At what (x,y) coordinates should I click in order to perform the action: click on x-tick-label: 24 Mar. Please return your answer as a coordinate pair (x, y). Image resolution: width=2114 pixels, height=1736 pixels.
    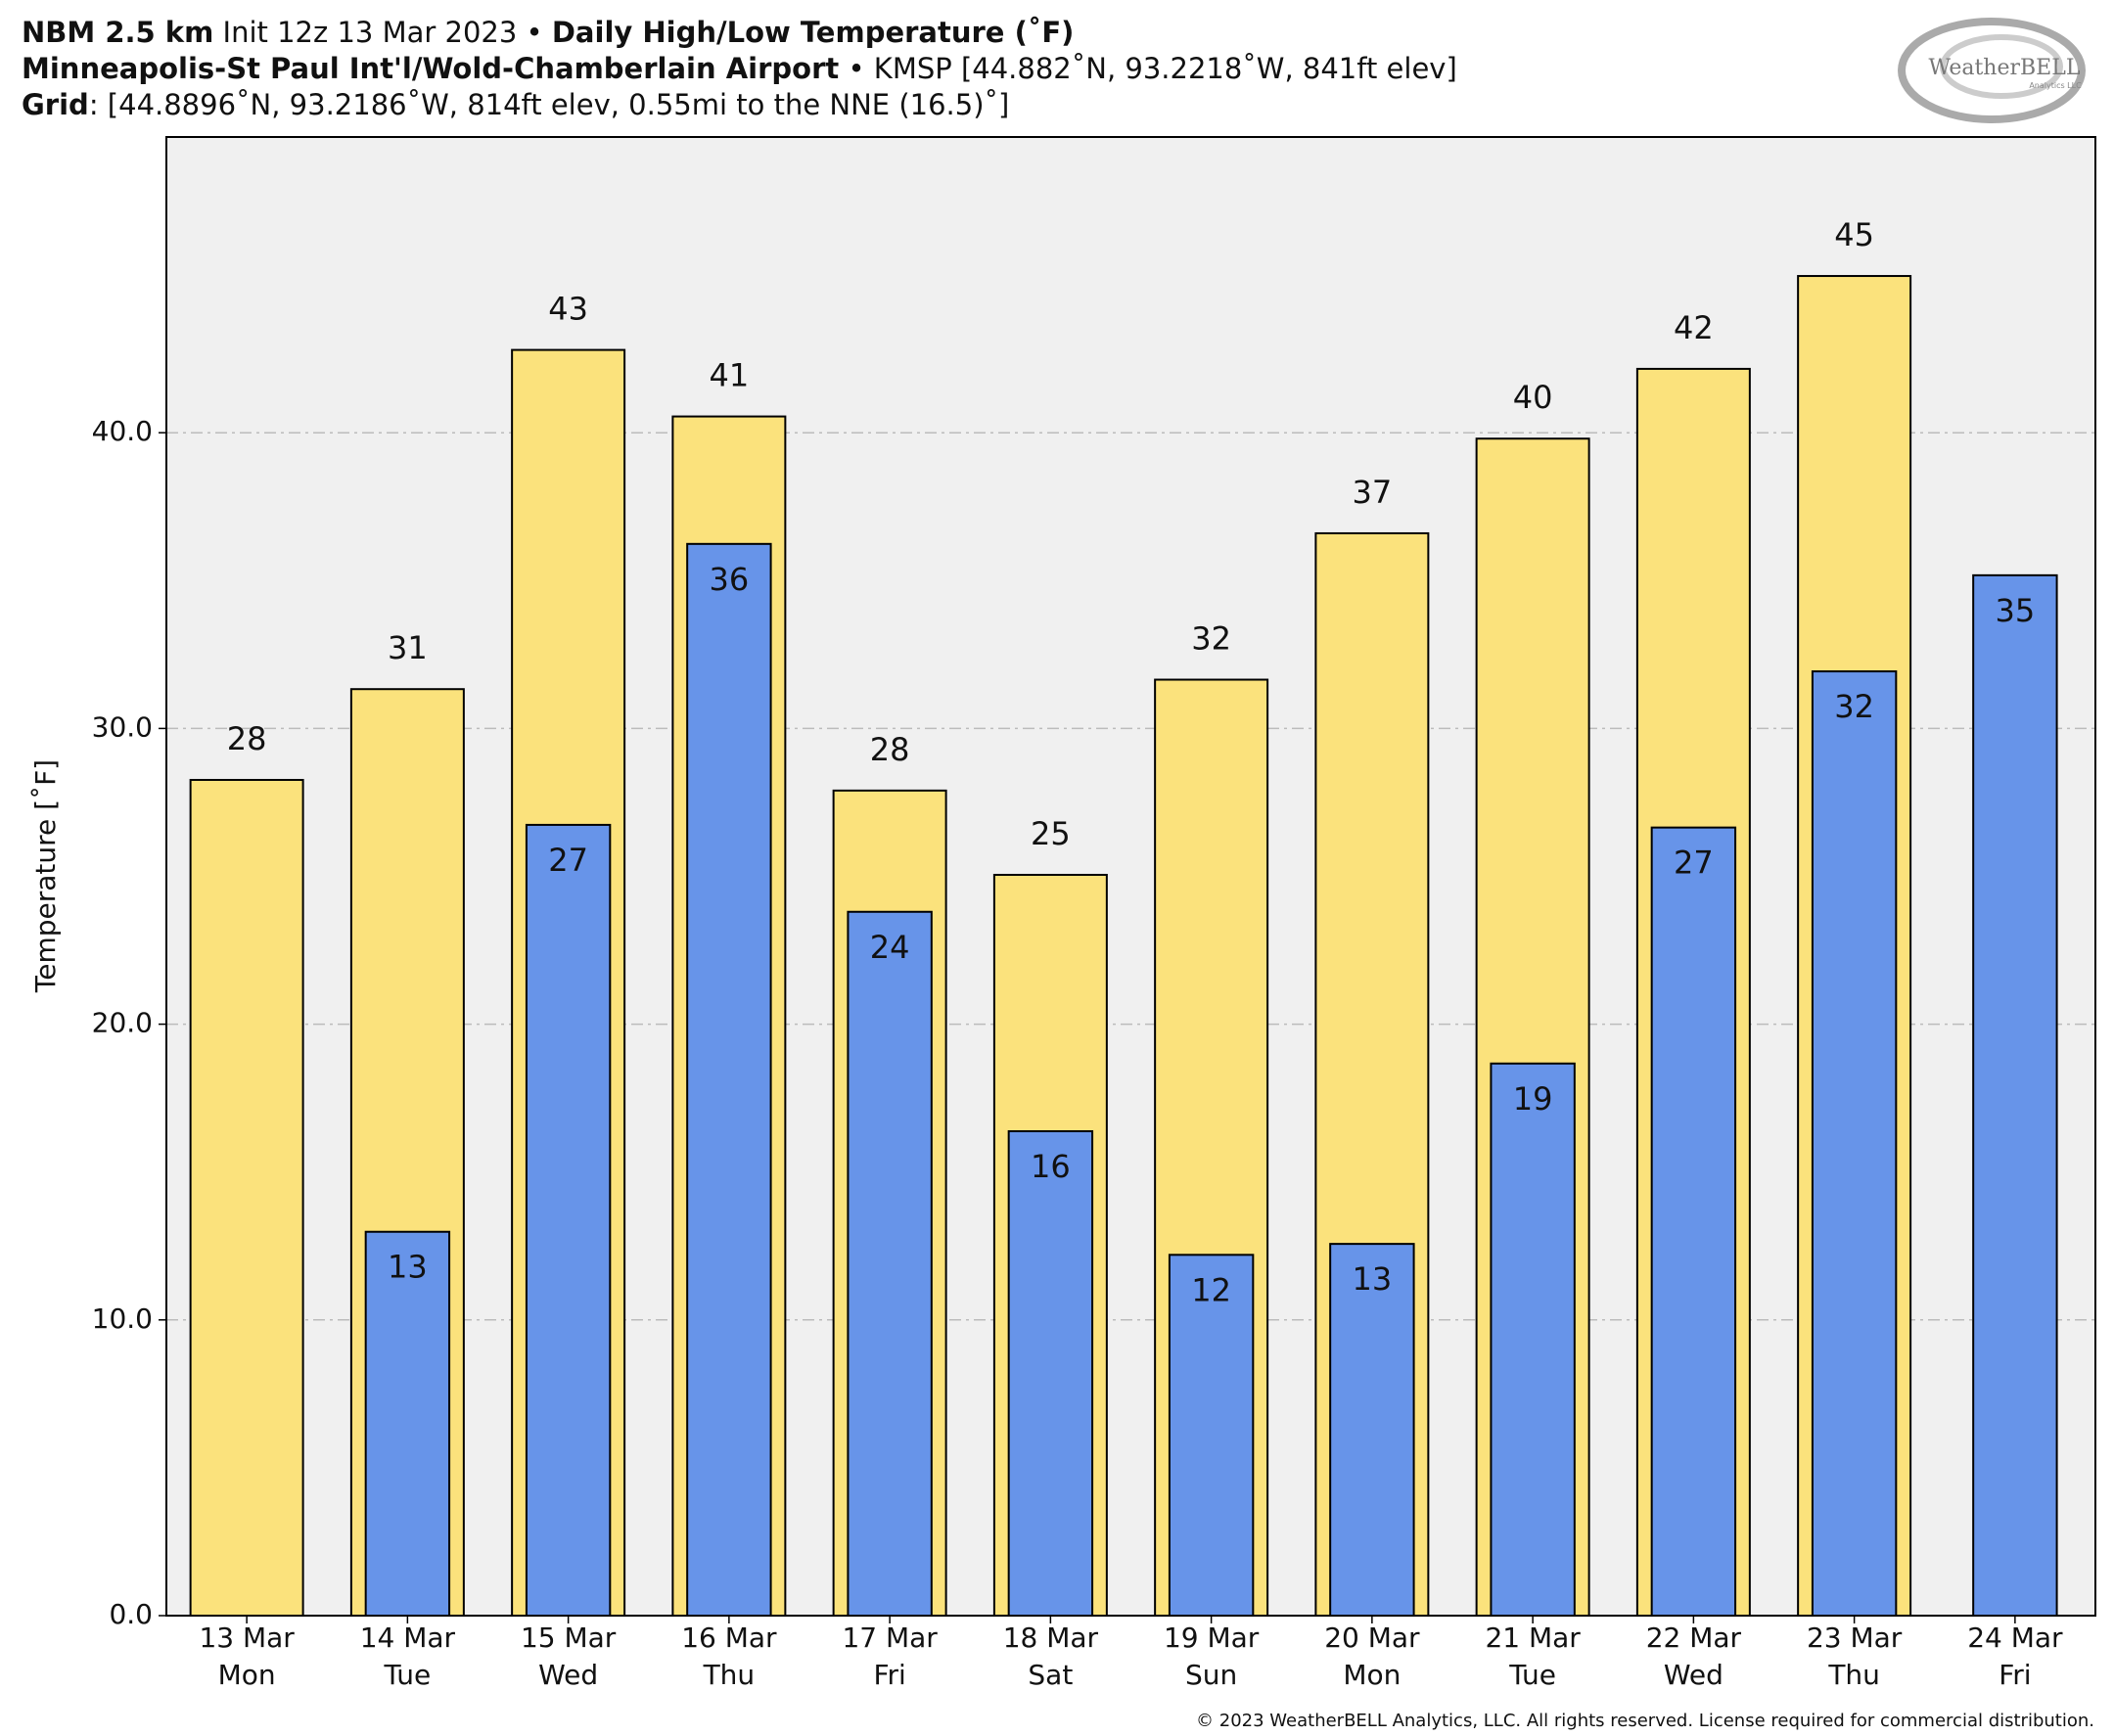
    Looking at the image, I should click on (2015, 1638).